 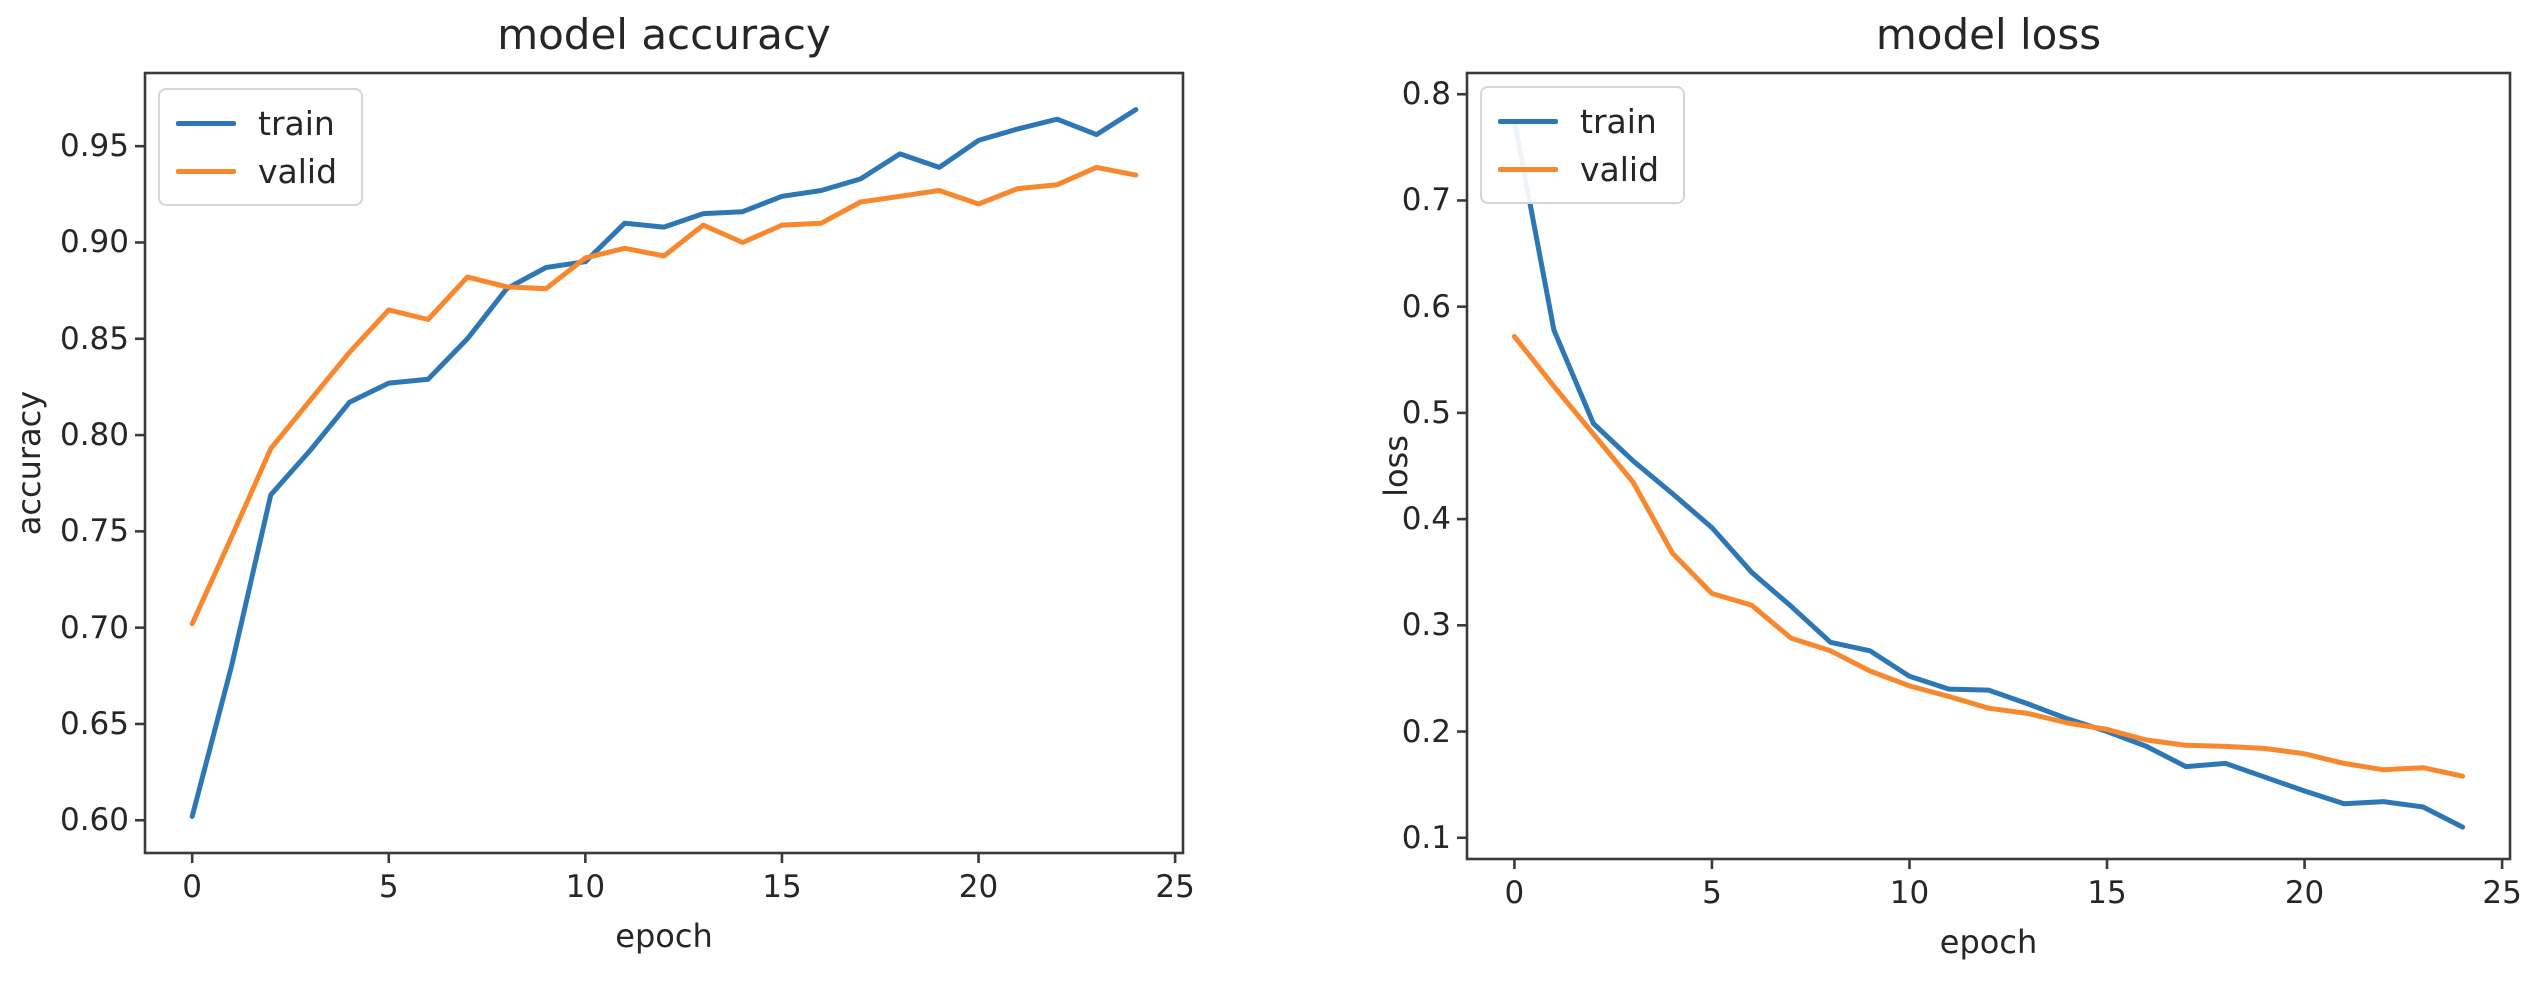 I want to click on chart-title-loss: model loss, so click(x=1988, y=34).